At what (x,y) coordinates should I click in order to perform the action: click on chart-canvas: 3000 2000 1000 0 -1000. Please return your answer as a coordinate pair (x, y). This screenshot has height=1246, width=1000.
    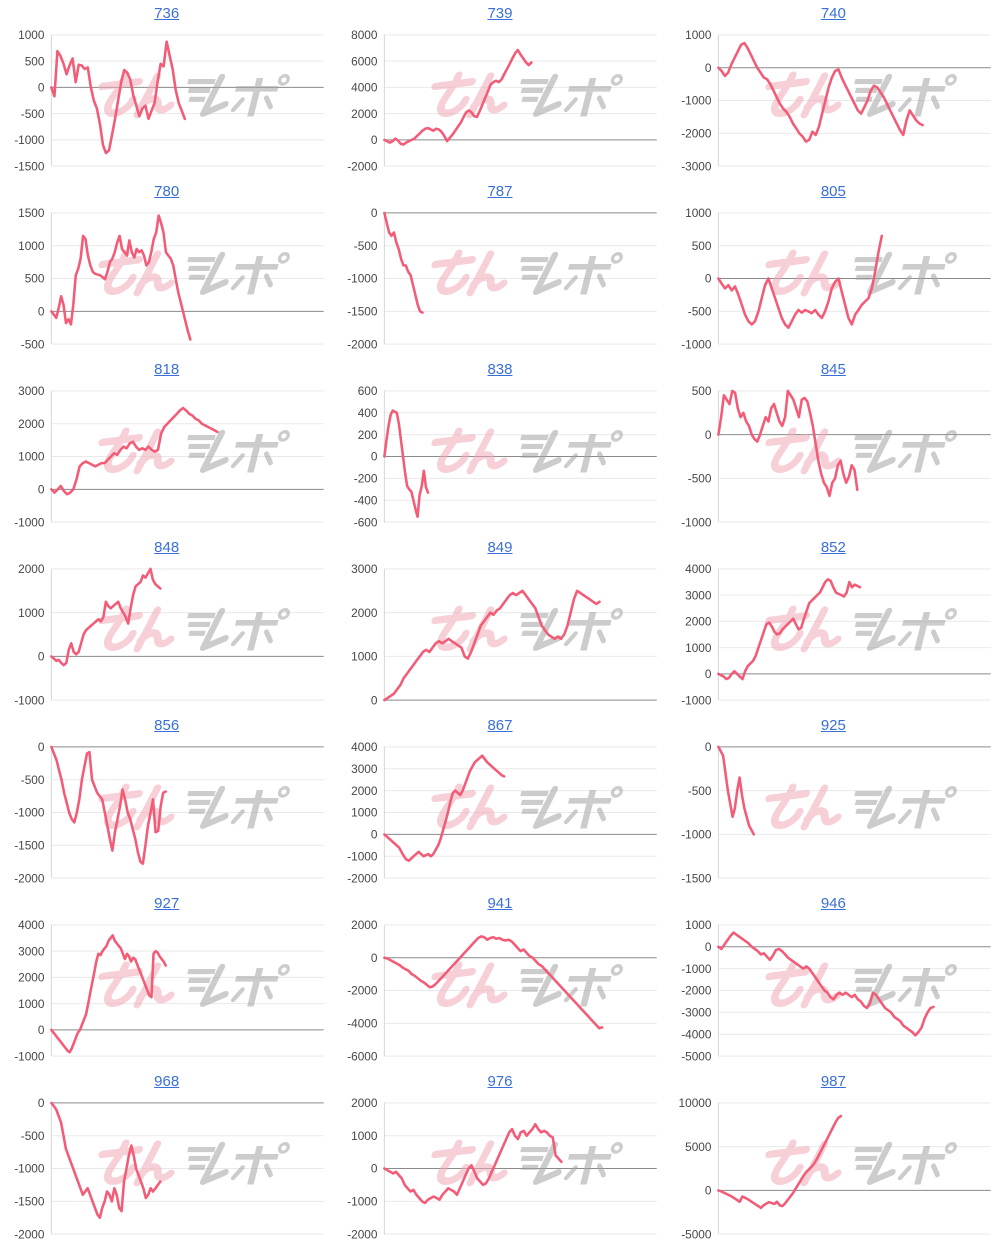
    Looking at the image, I should click on (169, 456).